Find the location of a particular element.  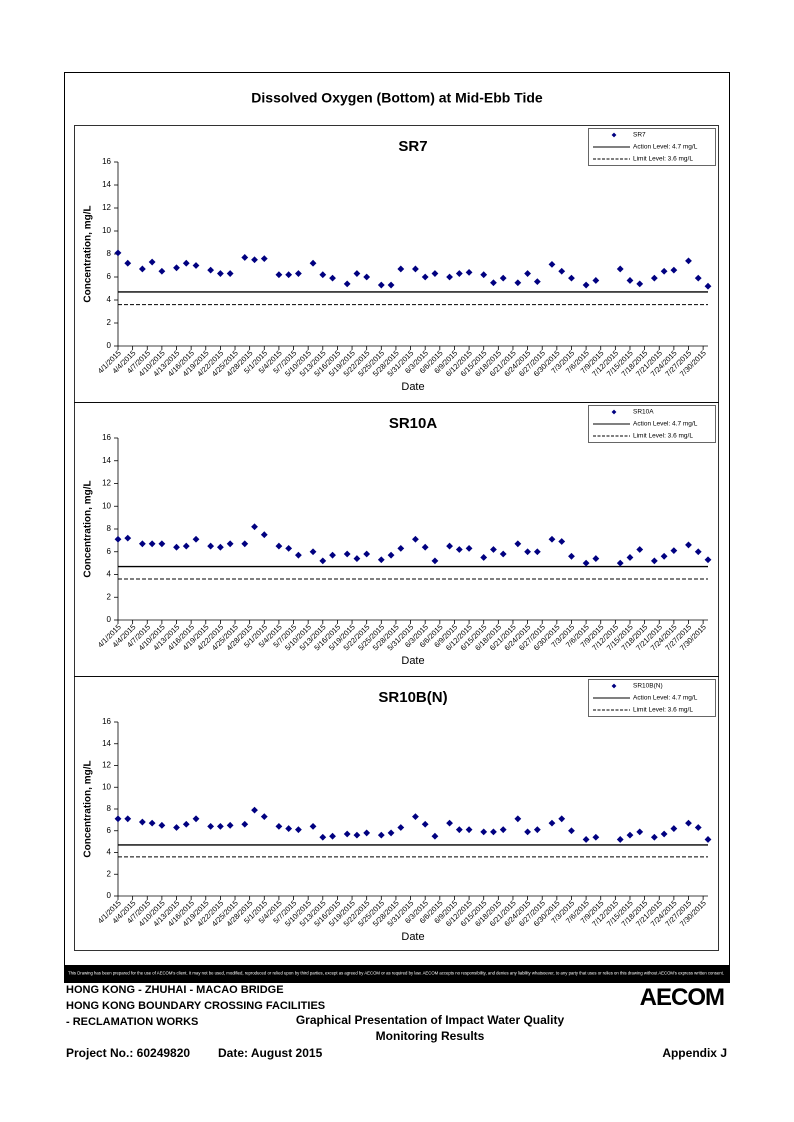

disclaimer-band is located at coordinates (397, 973).